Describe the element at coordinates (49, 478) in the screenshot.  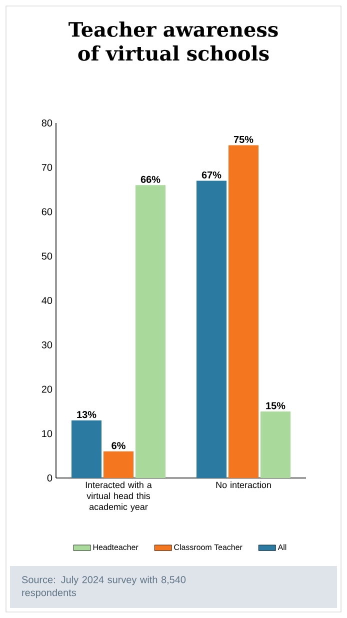
I see `y-tick-label: 0` at that location.